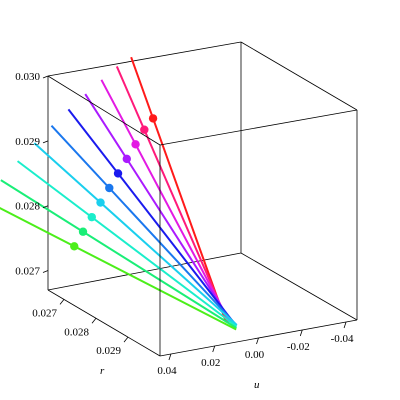  What do you see at coordinates (298, 347) in the screenshot?
I see `u-tick-label: -0.02` at bounding box center [298, 347].